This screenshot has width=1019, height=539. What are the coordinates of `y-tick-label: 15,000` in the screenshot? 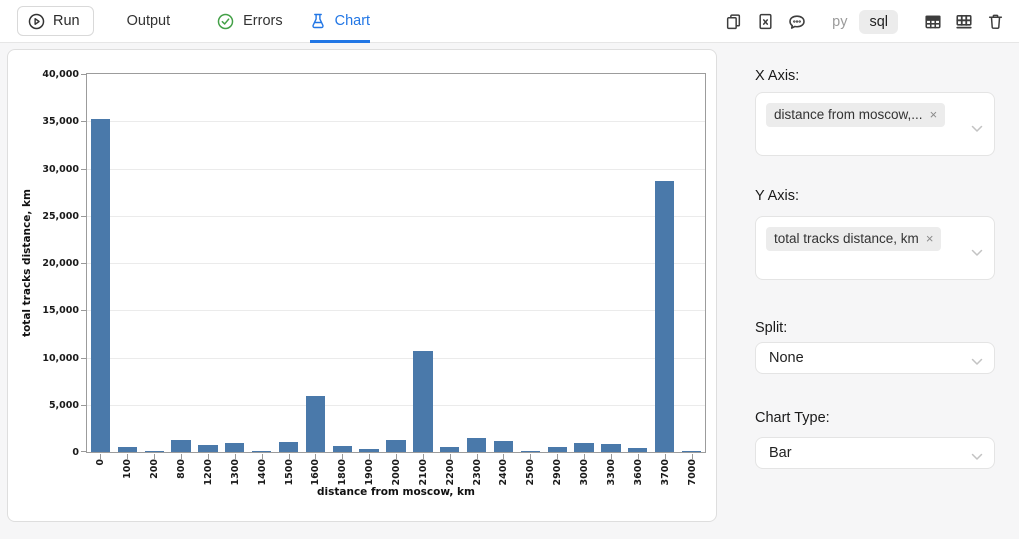 It's located at (60, 311).